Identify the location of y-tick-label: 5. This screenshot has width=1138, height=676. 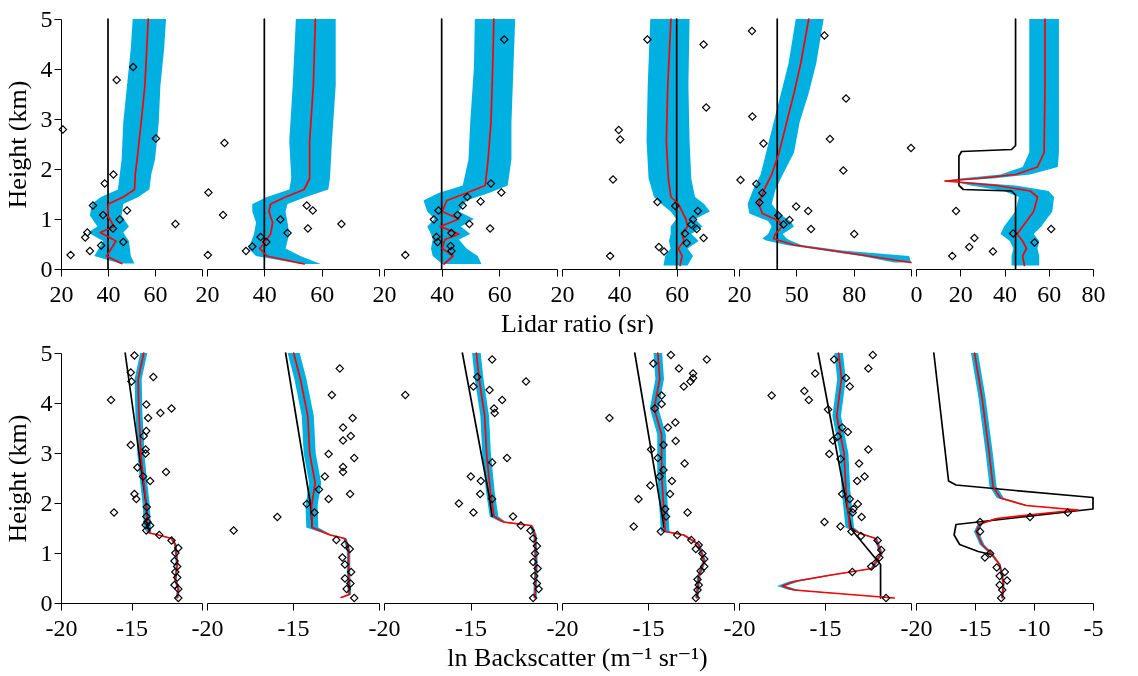
(46, 352).